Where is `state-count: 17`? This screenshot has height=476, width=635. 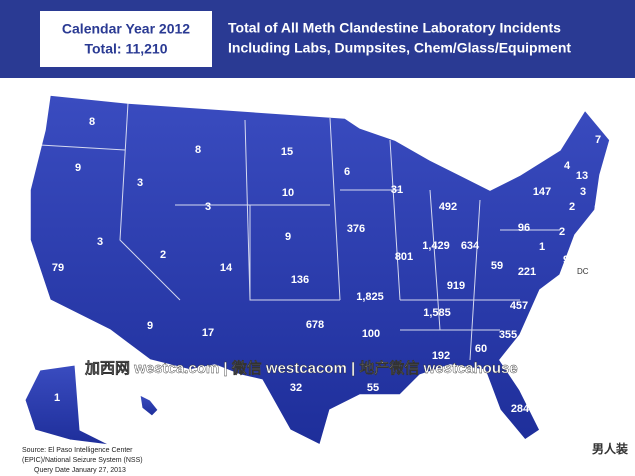 state-count: 17 is located at coordinates (208, 333).